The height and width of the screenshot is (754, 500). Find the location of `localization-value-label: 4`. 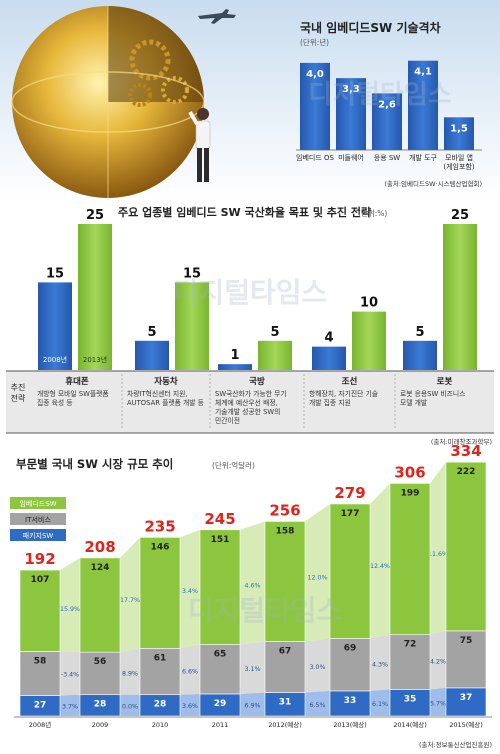

localization-value-label: 4 is located at coordinates (328, 338).